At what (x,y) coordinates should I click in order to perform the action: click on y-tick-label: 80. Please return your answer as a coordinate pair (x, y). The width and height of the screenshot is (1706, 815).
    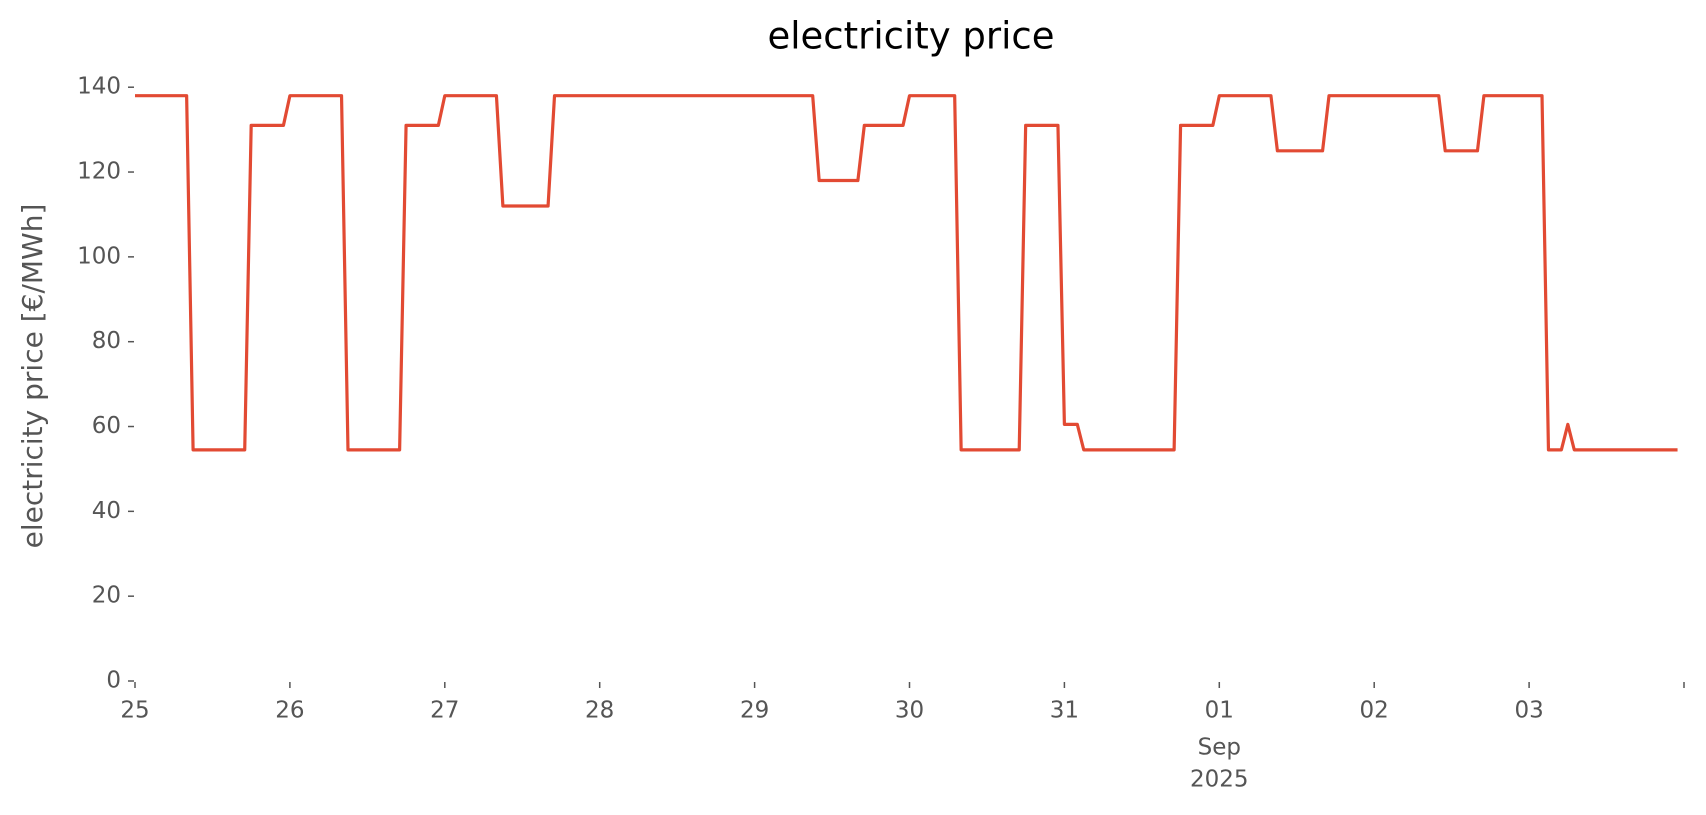
    Looking at the image, I should click on (106, 341).